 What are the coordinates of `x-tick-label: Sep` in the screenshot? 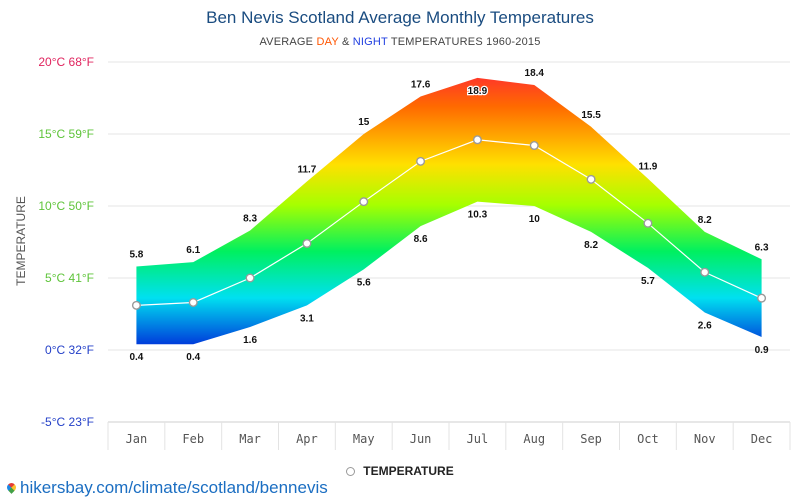 It's located at (591, 439).